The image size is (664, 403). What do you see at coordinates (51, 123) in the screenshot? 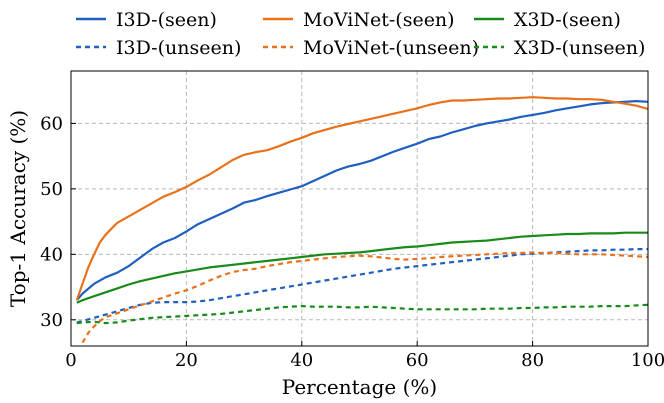
I see `y-tick-label-60: 60` at bounding box center [51, 123].